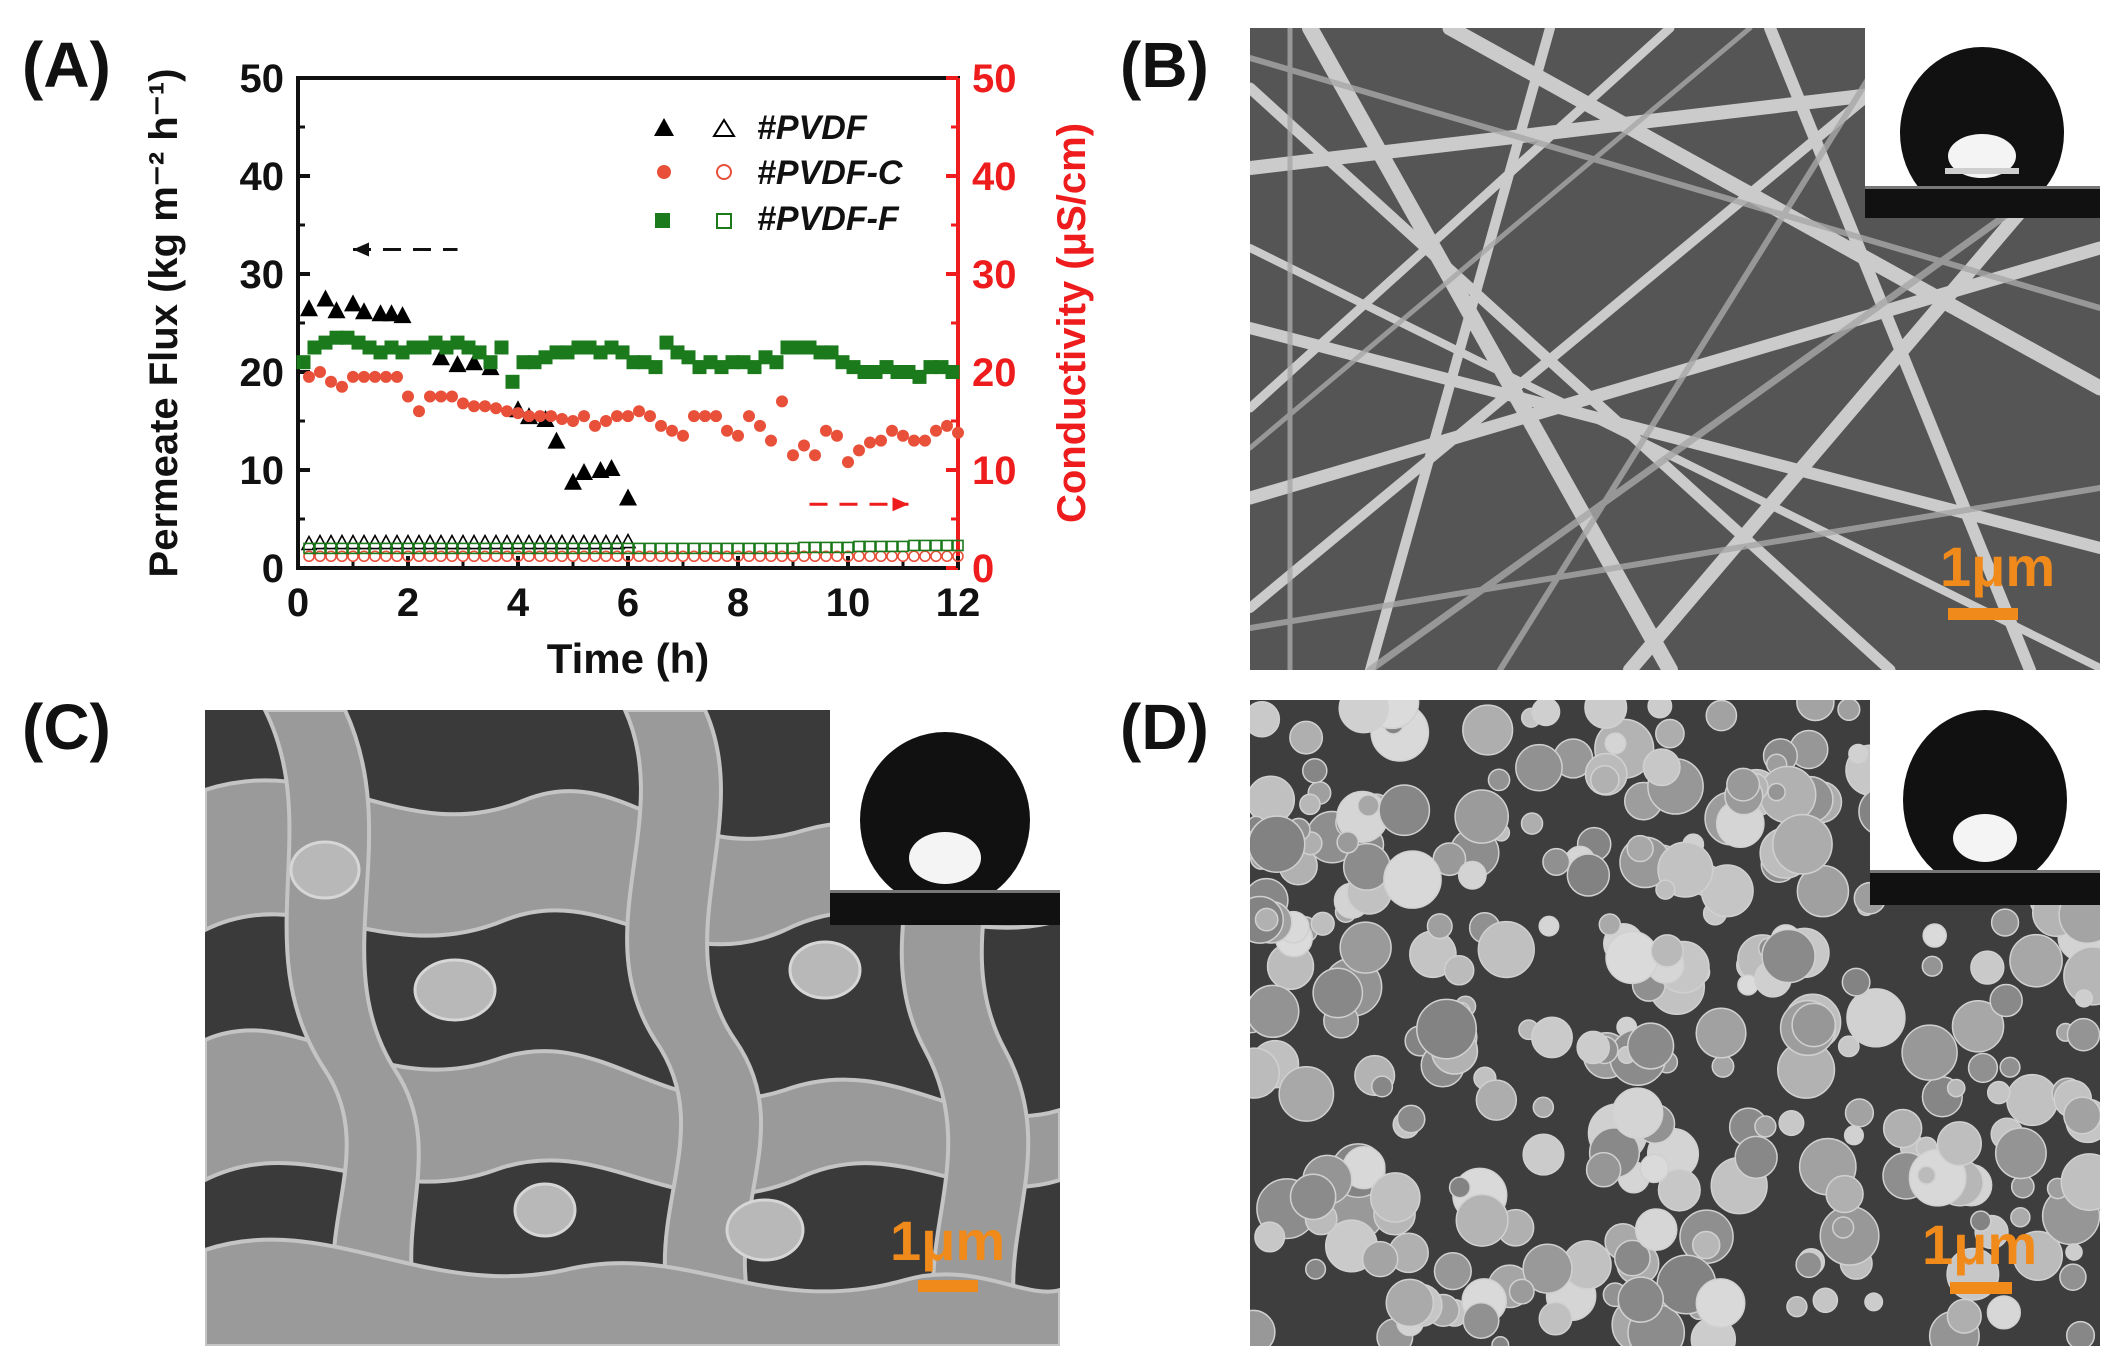 Image resolution: width=2117 pixels, height=1364 pixels. I want to click on x-tick-label: 4, so click(518, 603).